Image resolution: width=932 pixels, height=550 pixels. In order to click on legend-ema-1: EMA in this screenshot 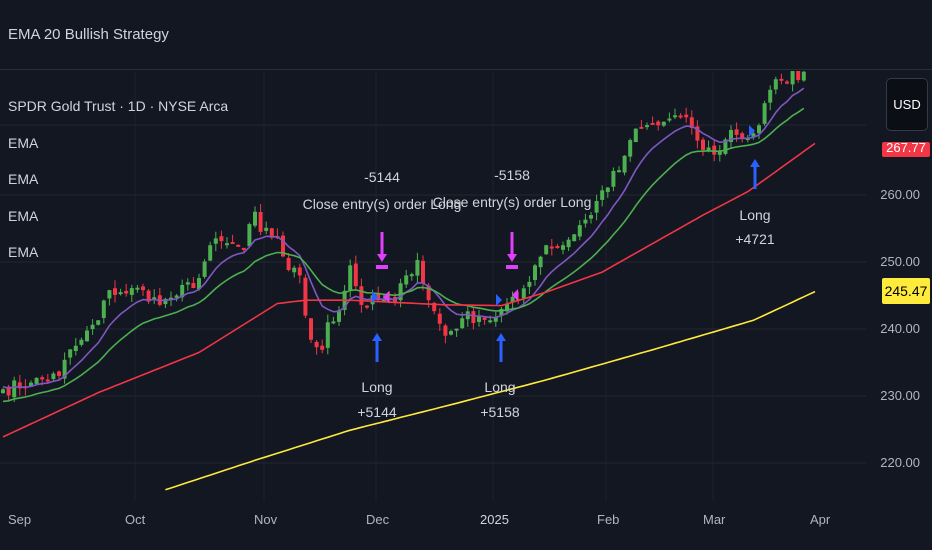, I will do `click(23, 143)`.